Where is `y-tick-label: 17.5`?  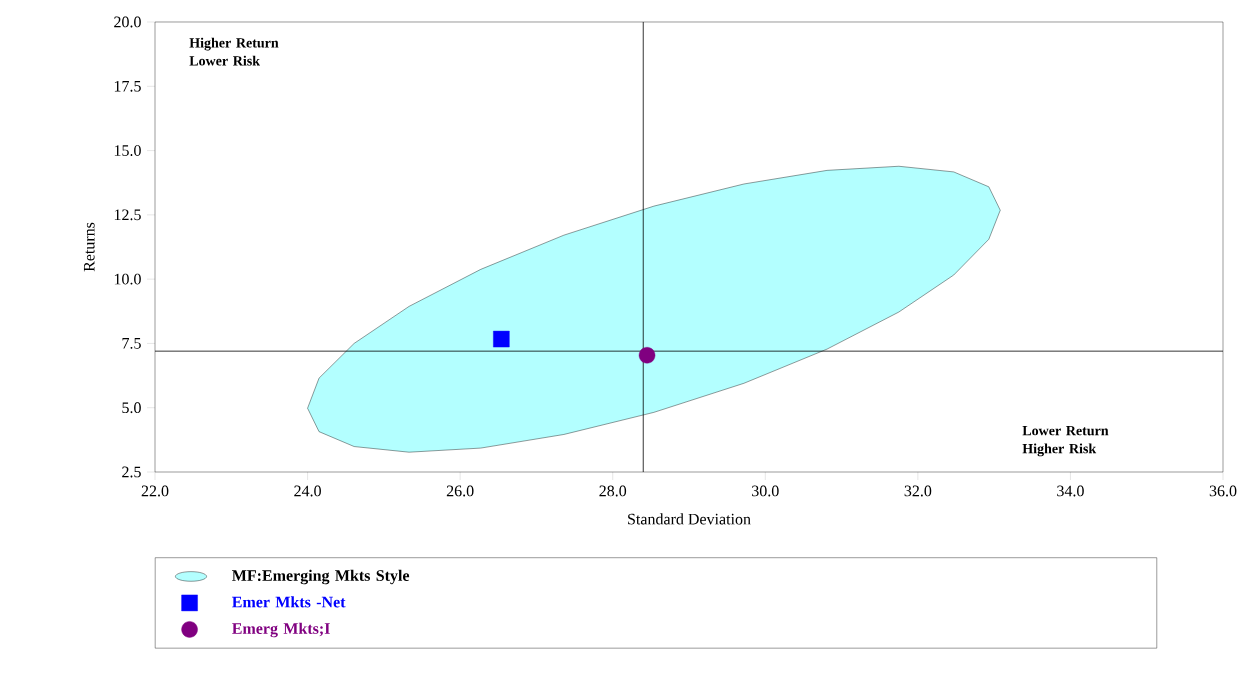
y-tick-label: 17.5 is located at coordinates (127, 86).